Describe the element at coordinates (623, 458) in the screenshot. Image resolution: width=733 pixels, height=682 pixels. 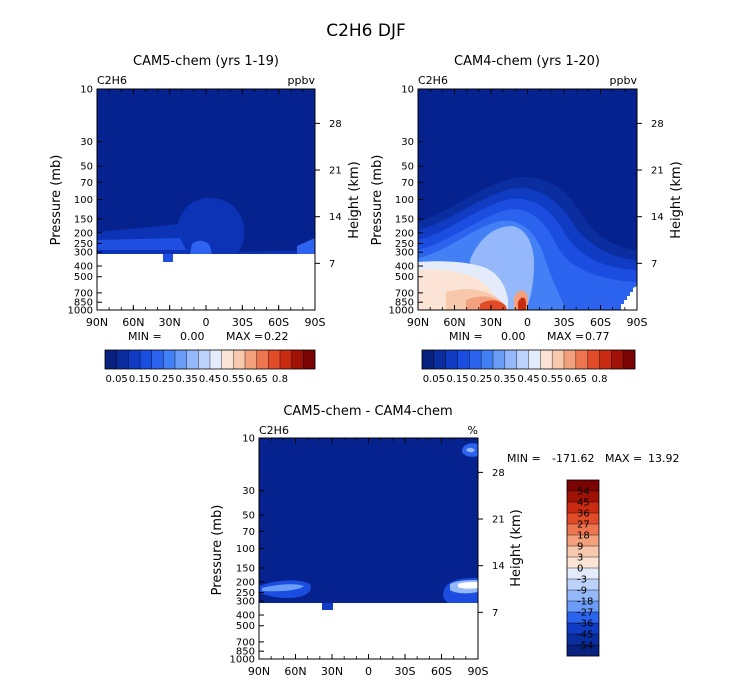
I see `max-label: MAX =` at that location.